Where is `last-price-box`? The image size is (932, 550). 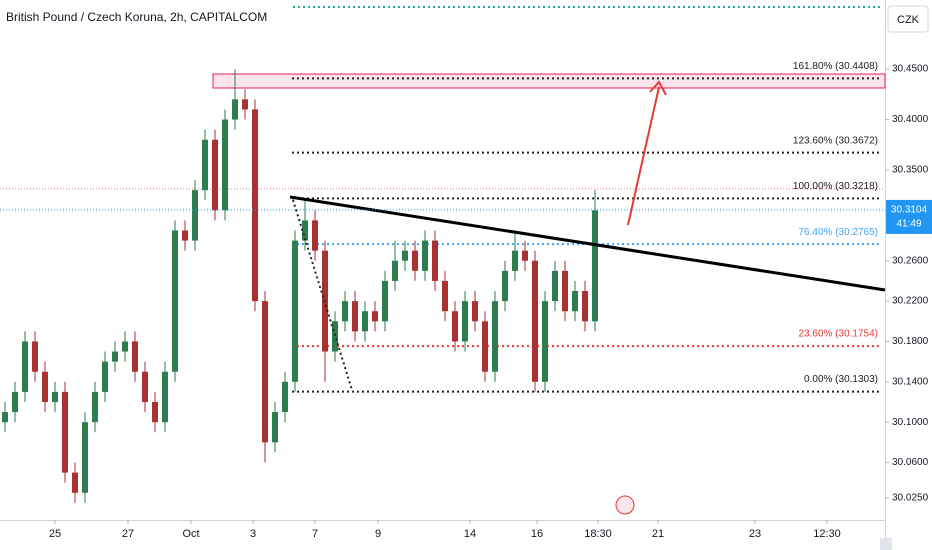 last-price-box is located at coordinates (909, 216).